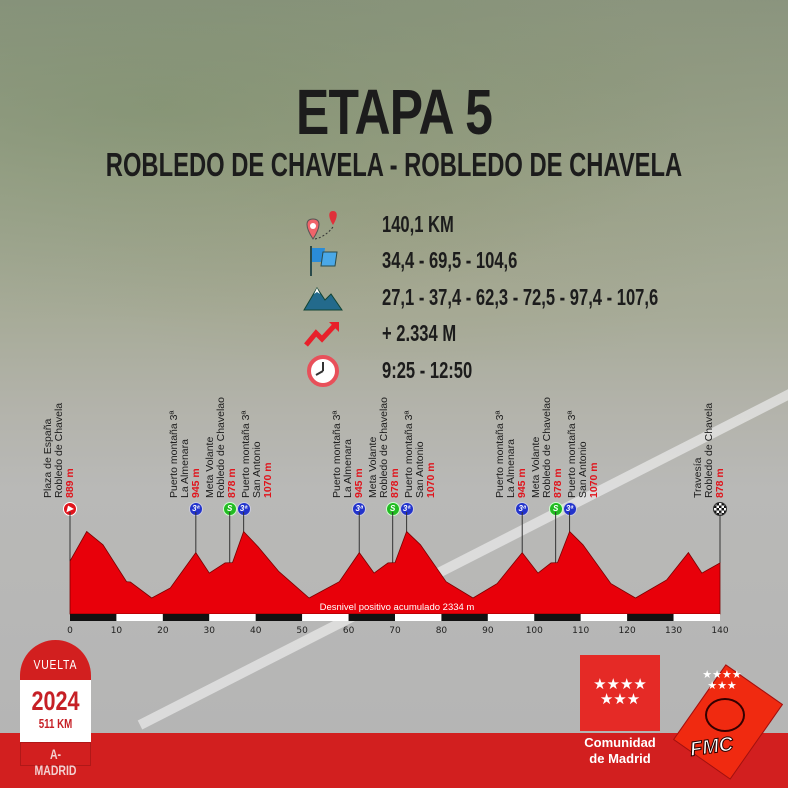  I want to click on x-tick-label: 130, so click(673, 631).